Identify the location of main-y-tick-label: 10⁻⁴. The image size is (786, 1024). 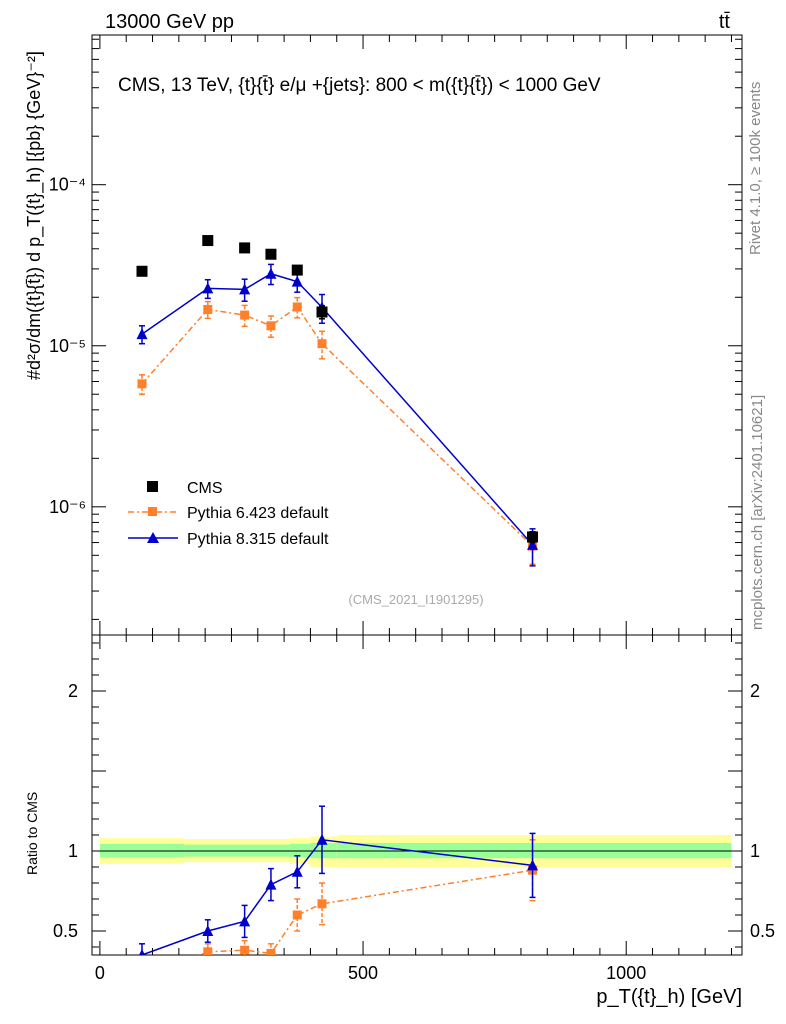
(67, 185).